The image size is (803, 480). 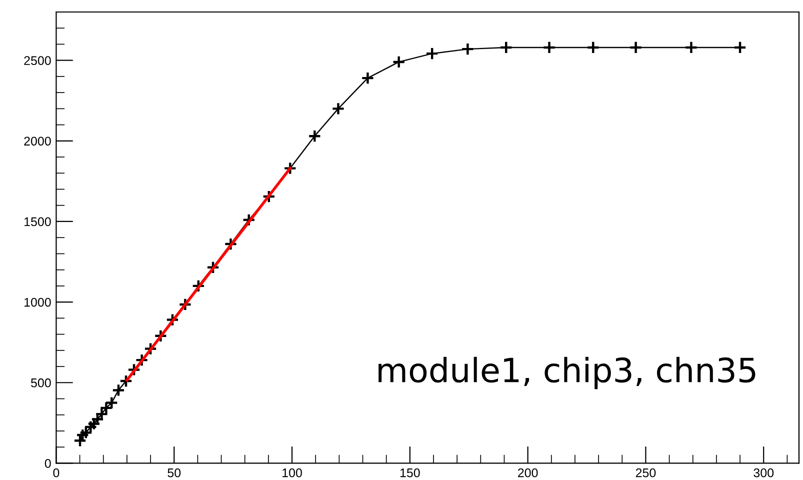 I want to click on y-tick-label: 0, so click(x=47, y=463).